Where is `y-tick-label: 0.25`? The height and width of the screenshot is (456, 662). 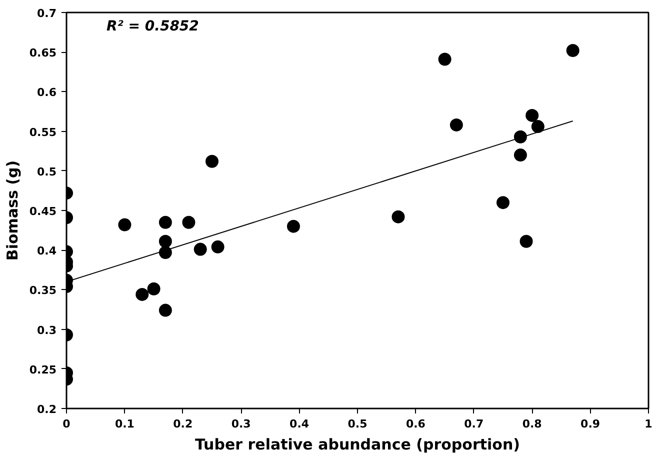
y-tick-label: 0.25 is located at coordinates (42, 369).